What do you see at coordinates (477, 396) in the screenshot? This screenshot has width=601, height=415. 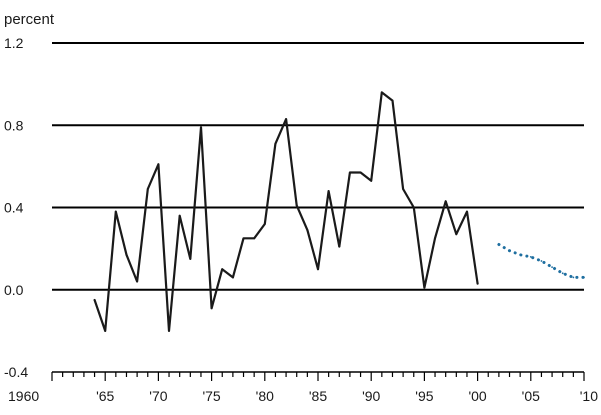 I see `x-tick-label: '00` at bounding box center [477, 396].